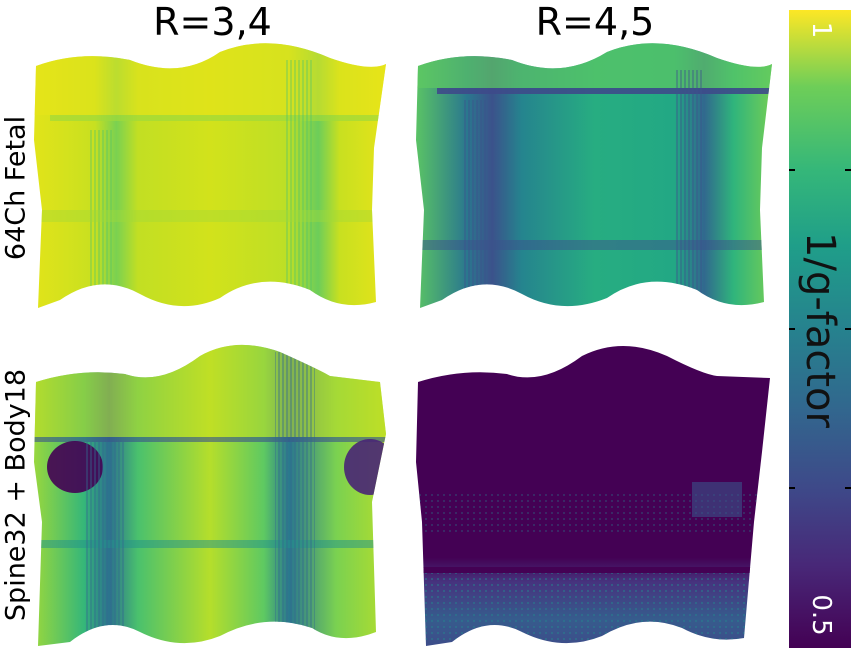  What do you see at coordinates (16, 188) in the screenshot?
I see `row-label-64ch-fetal: 64Ch Fetal` at bounding box center [16, 188].